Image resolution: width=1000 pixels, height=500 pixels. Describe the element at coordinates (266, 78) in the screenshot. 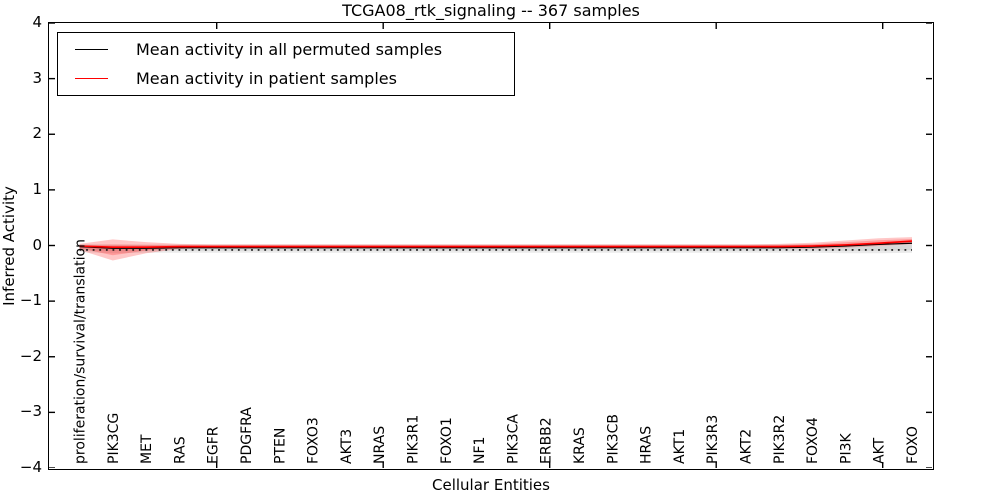

I see `legend-label: Mean activity in patient samples` at that location.